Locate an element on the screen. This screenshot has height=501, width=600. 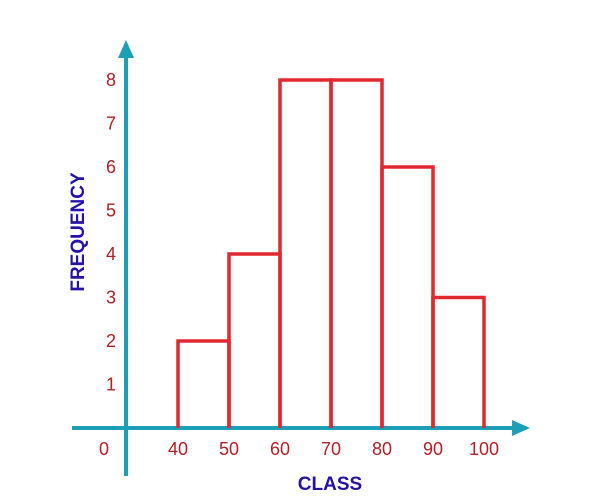
y-tick-label-8: 8 is located at coordinates (111, 80).